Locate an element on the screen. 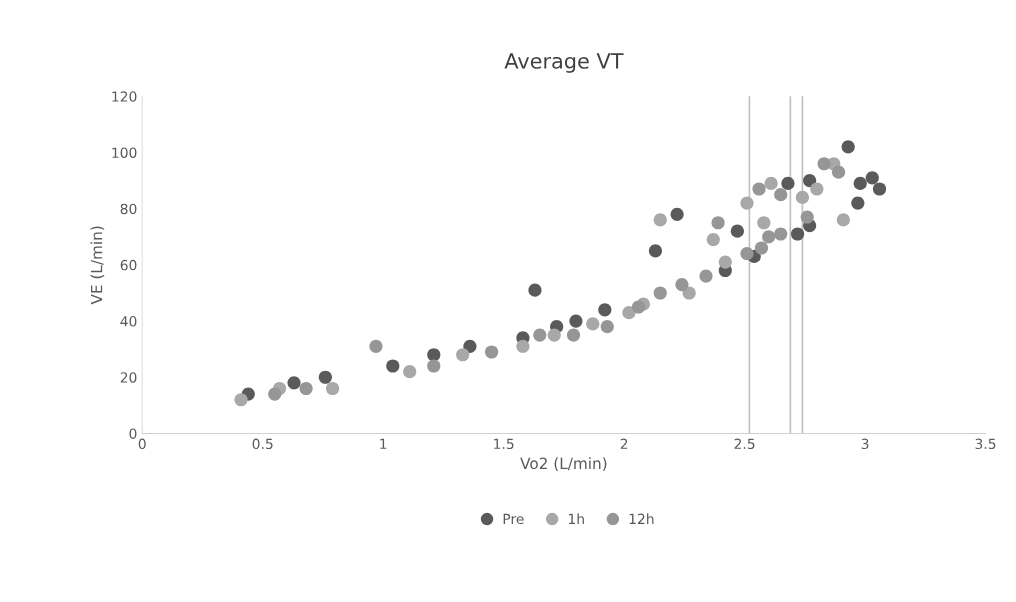  x-tick-label: 2 is located at coordinates (624, 443).